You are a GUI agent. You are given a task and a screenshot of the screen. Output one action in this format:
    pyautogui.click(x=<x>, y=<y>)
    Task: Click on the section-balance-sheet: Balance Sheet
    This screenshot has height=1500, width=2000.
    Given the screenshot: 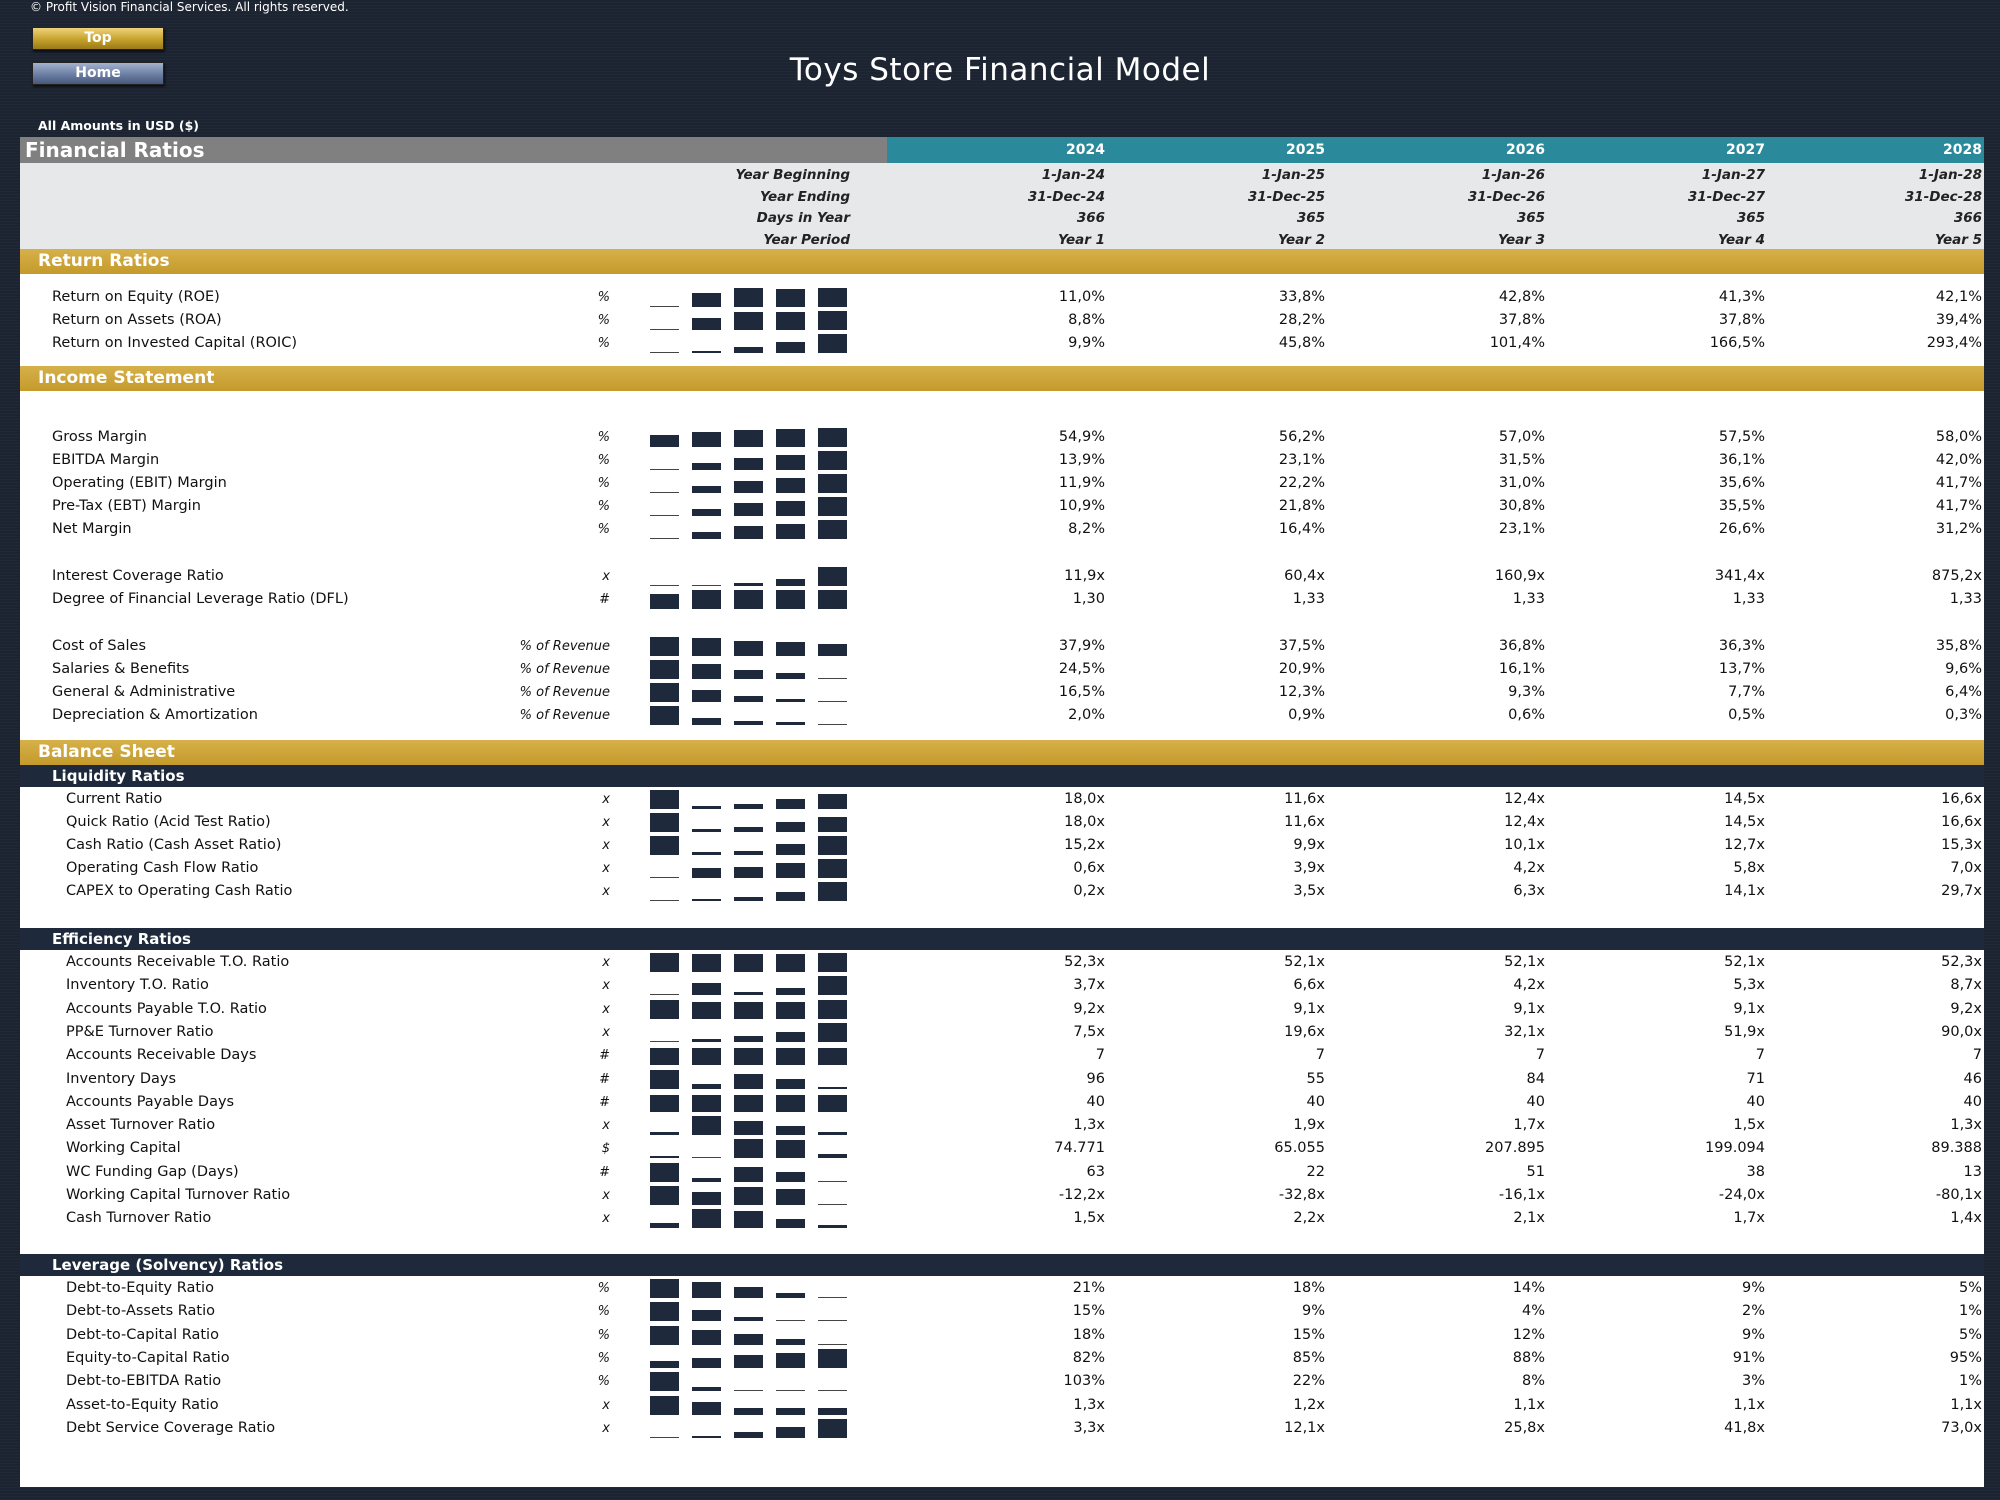 What is the action you would take?
    pyautogui.click(x=1002, y=752)
    